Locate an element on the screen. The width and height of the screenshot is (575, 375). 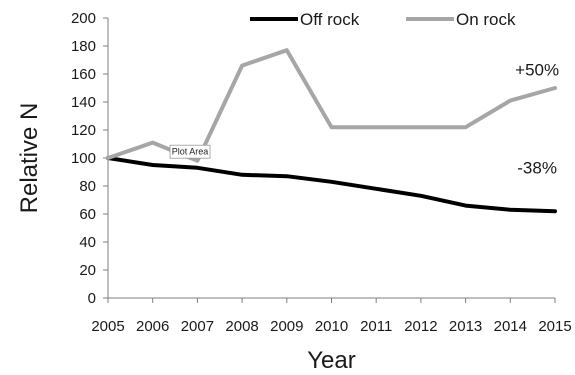
y-tick-label: 60 is located at coordinates (87, 214).